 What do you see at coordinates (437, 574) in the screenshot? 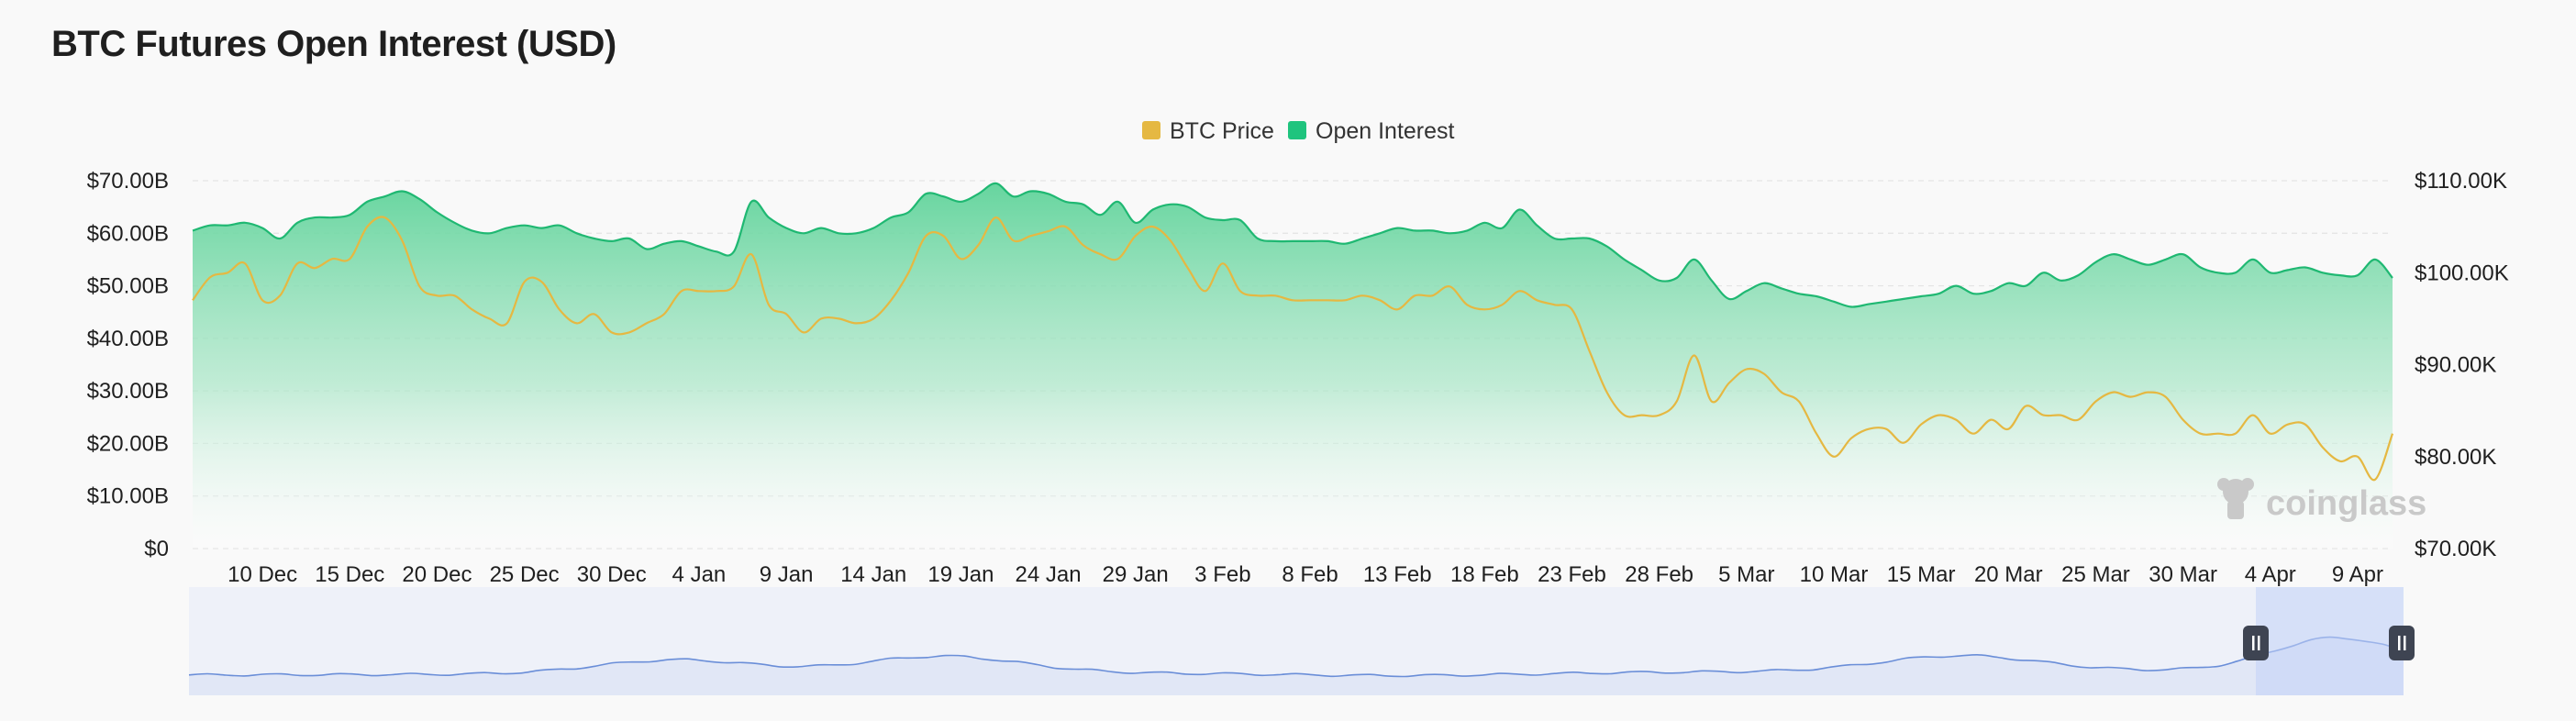
I see `x-tick-label: 20 Dec` at bounding box center [437, 574].